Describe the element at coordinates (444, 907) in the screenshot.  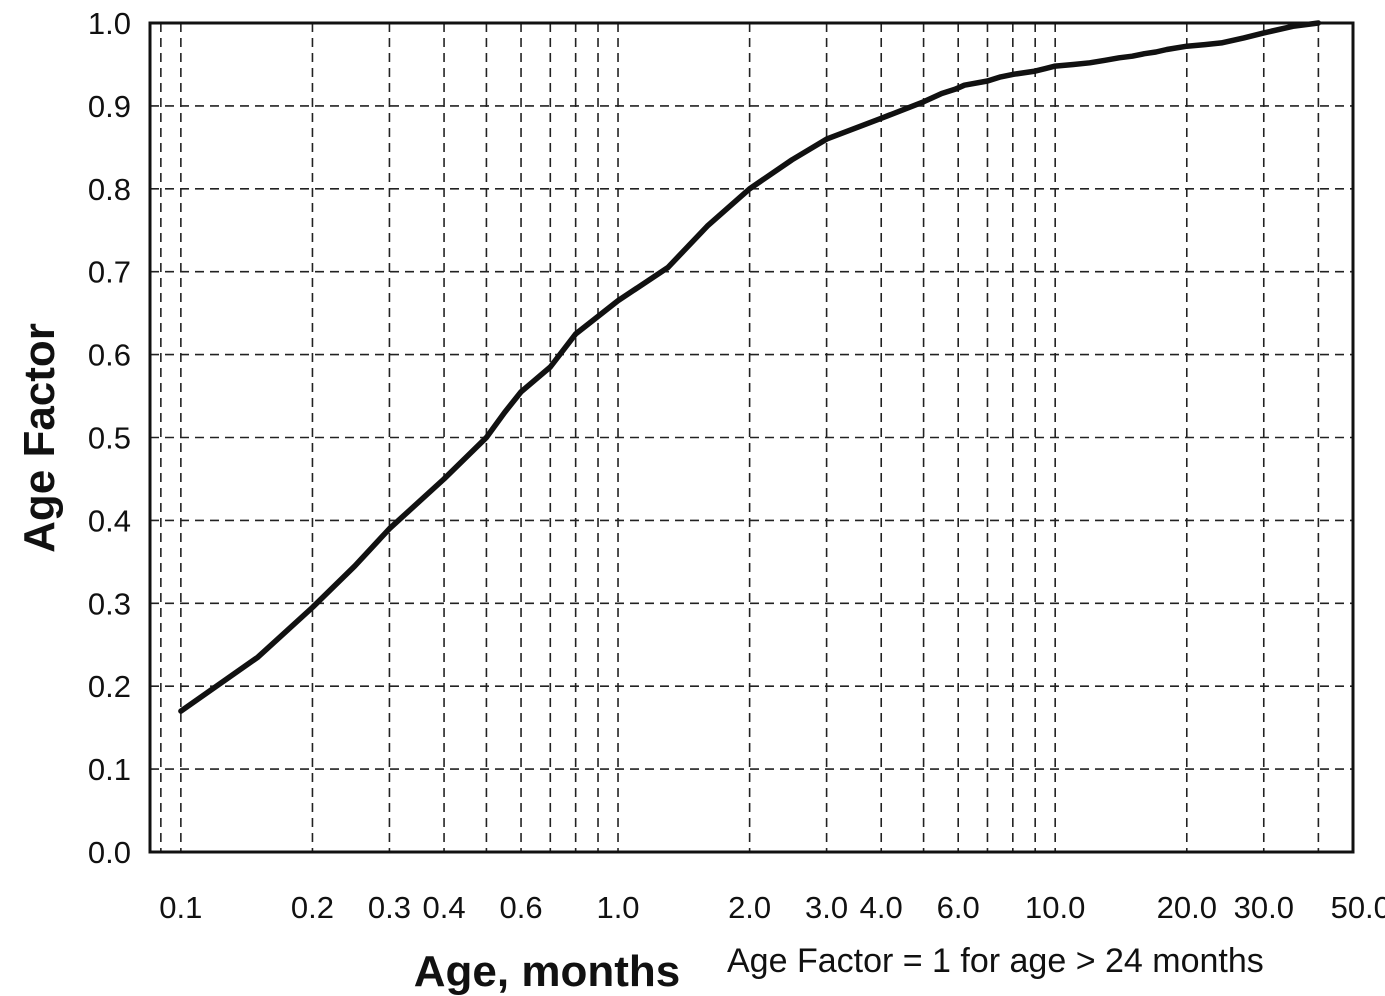
I see `x-tick-label: 0.4` at that location.